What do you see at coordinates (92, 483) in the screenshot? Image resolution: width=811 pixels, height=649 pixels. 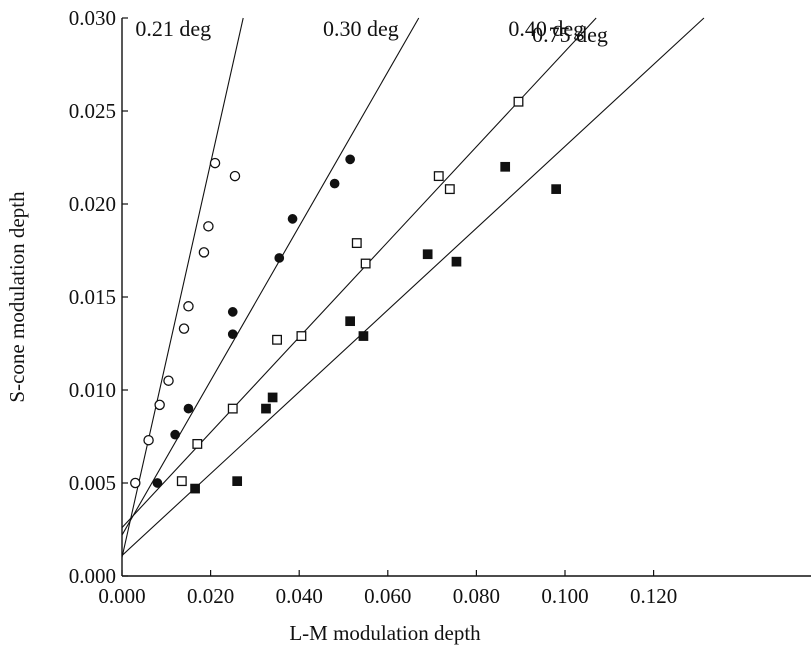 I see `y-tick-label: 0.005` at bounding box center [92, 483].